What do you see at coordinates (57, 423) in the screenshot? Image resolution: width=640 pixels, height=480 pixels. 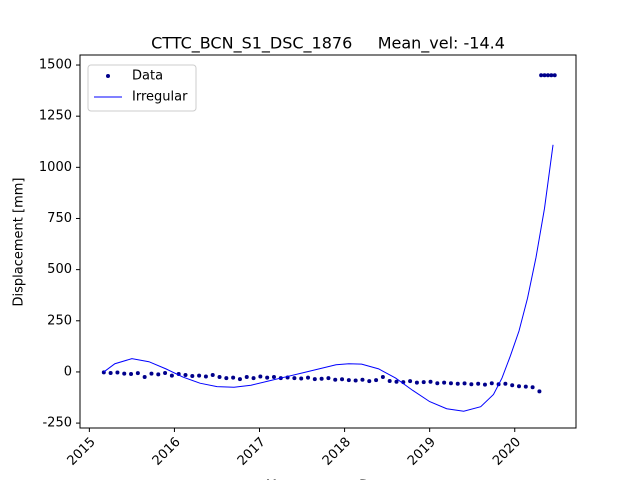 I see `y-tick-label: -250` at bounding box center [57, 423].